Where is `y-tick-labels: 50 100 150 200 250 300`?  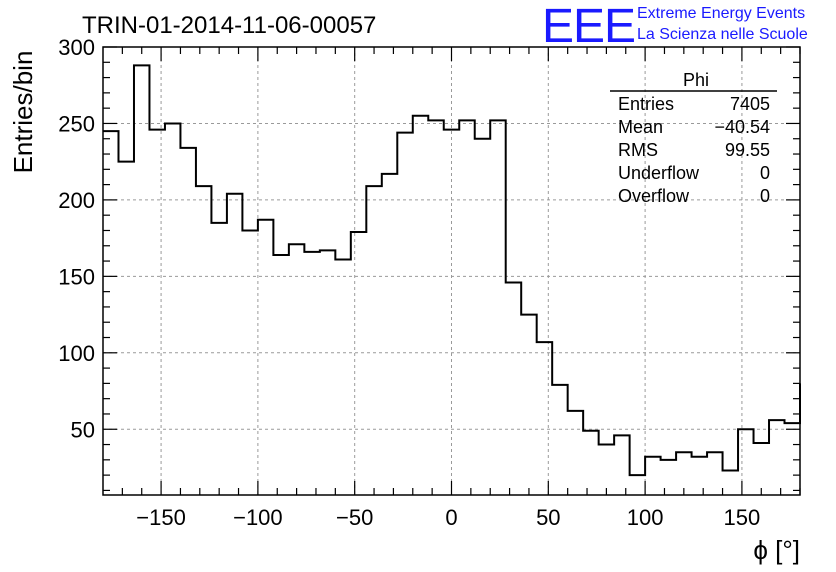 y-tick-labels: 50 100 150 200 250 300 is located at coordinates (76, 238).